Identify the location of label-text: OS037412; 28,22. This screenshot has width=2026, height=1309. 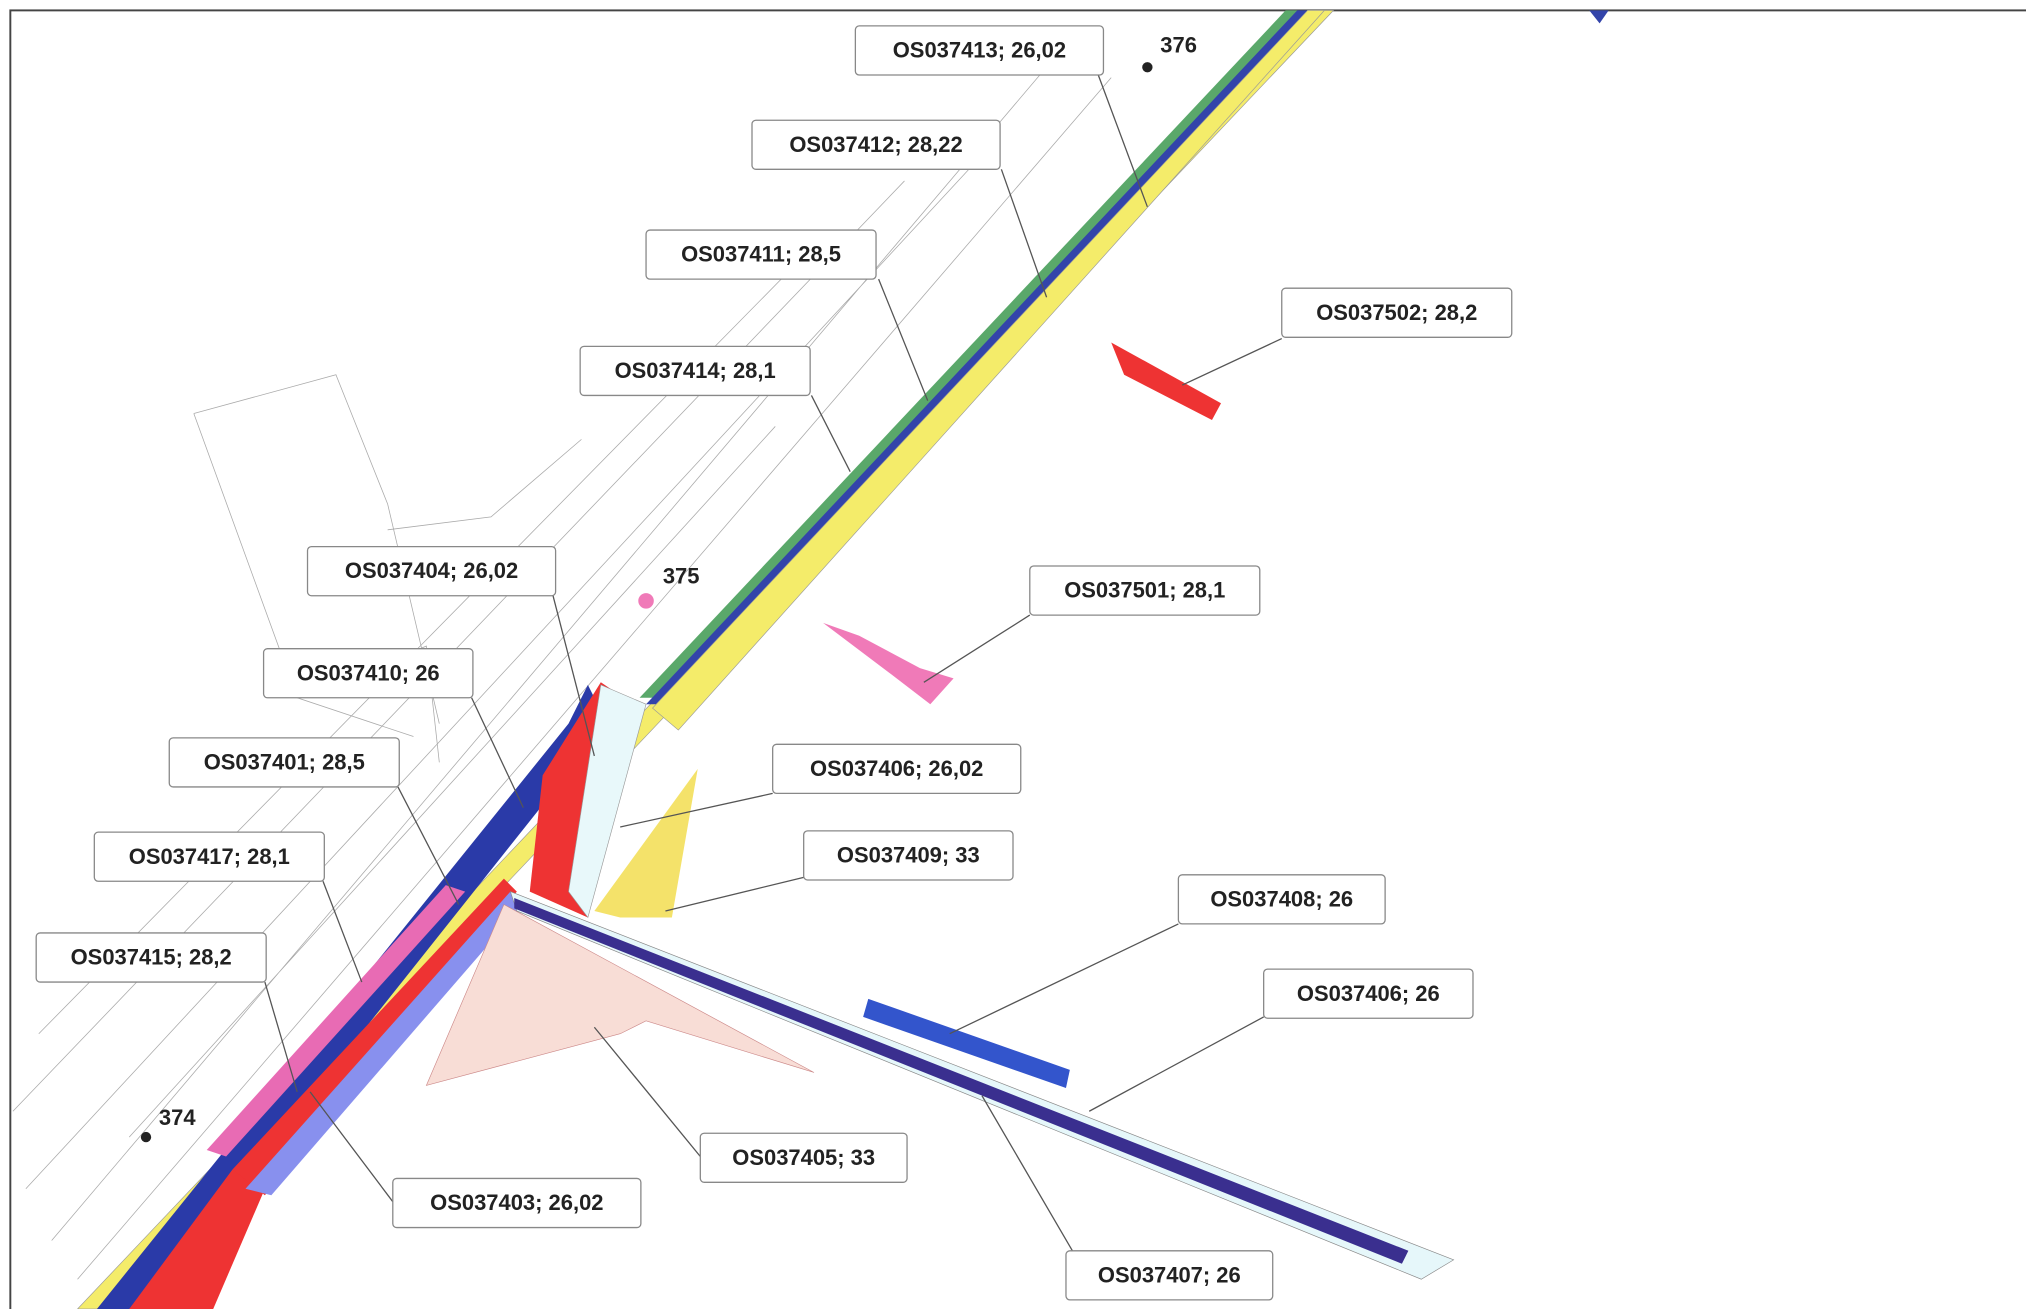
(875, 144).